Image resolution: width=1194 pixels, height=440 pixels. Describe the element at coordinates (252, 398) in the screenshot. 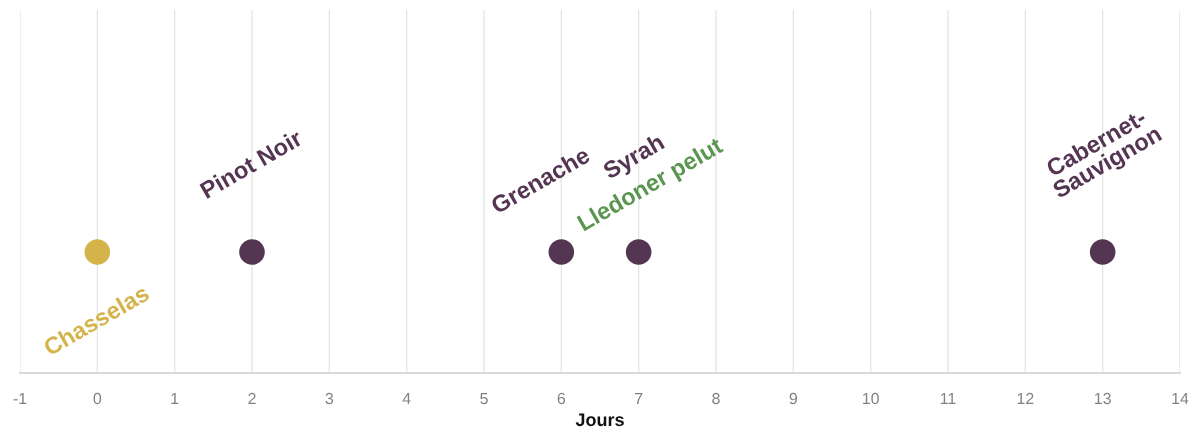

I see `x-tick-label: 2` at that location.